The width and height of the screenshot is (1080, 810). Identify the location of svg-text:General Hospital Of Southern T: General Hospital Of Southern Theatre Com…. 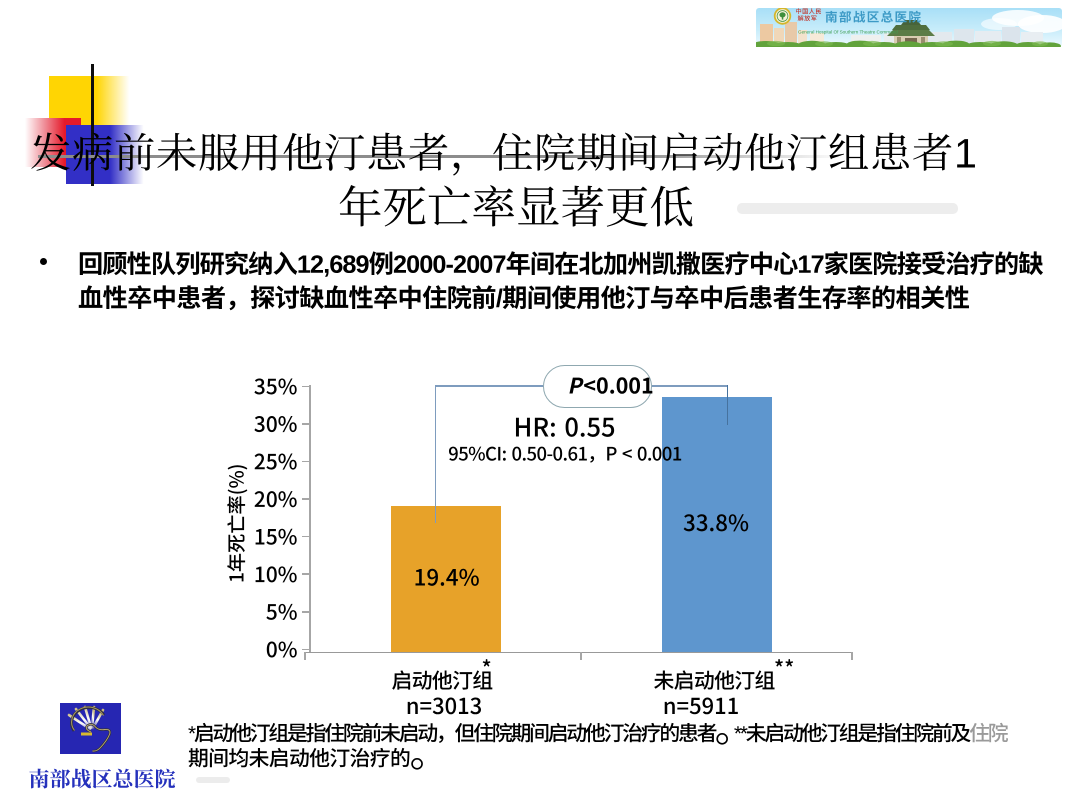
(848, 32).